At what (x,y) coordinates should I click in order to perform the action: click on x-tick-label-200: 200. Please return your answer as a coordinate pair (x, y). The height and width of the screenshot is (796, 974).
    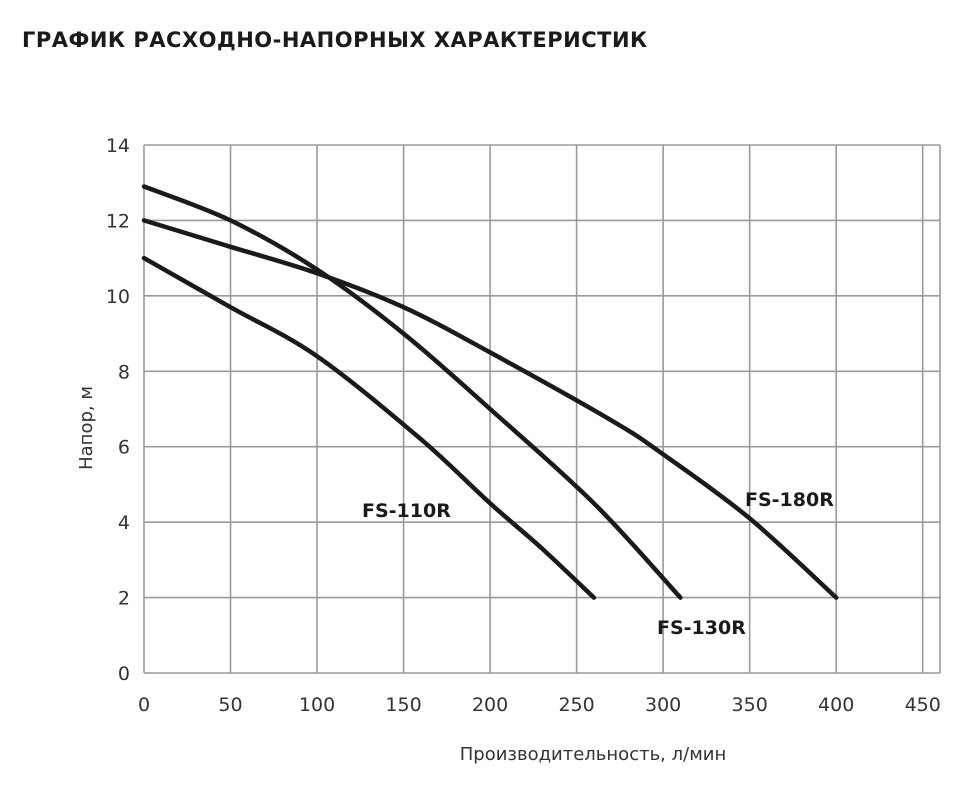
    Looking at the image, I should click on (490, 705).